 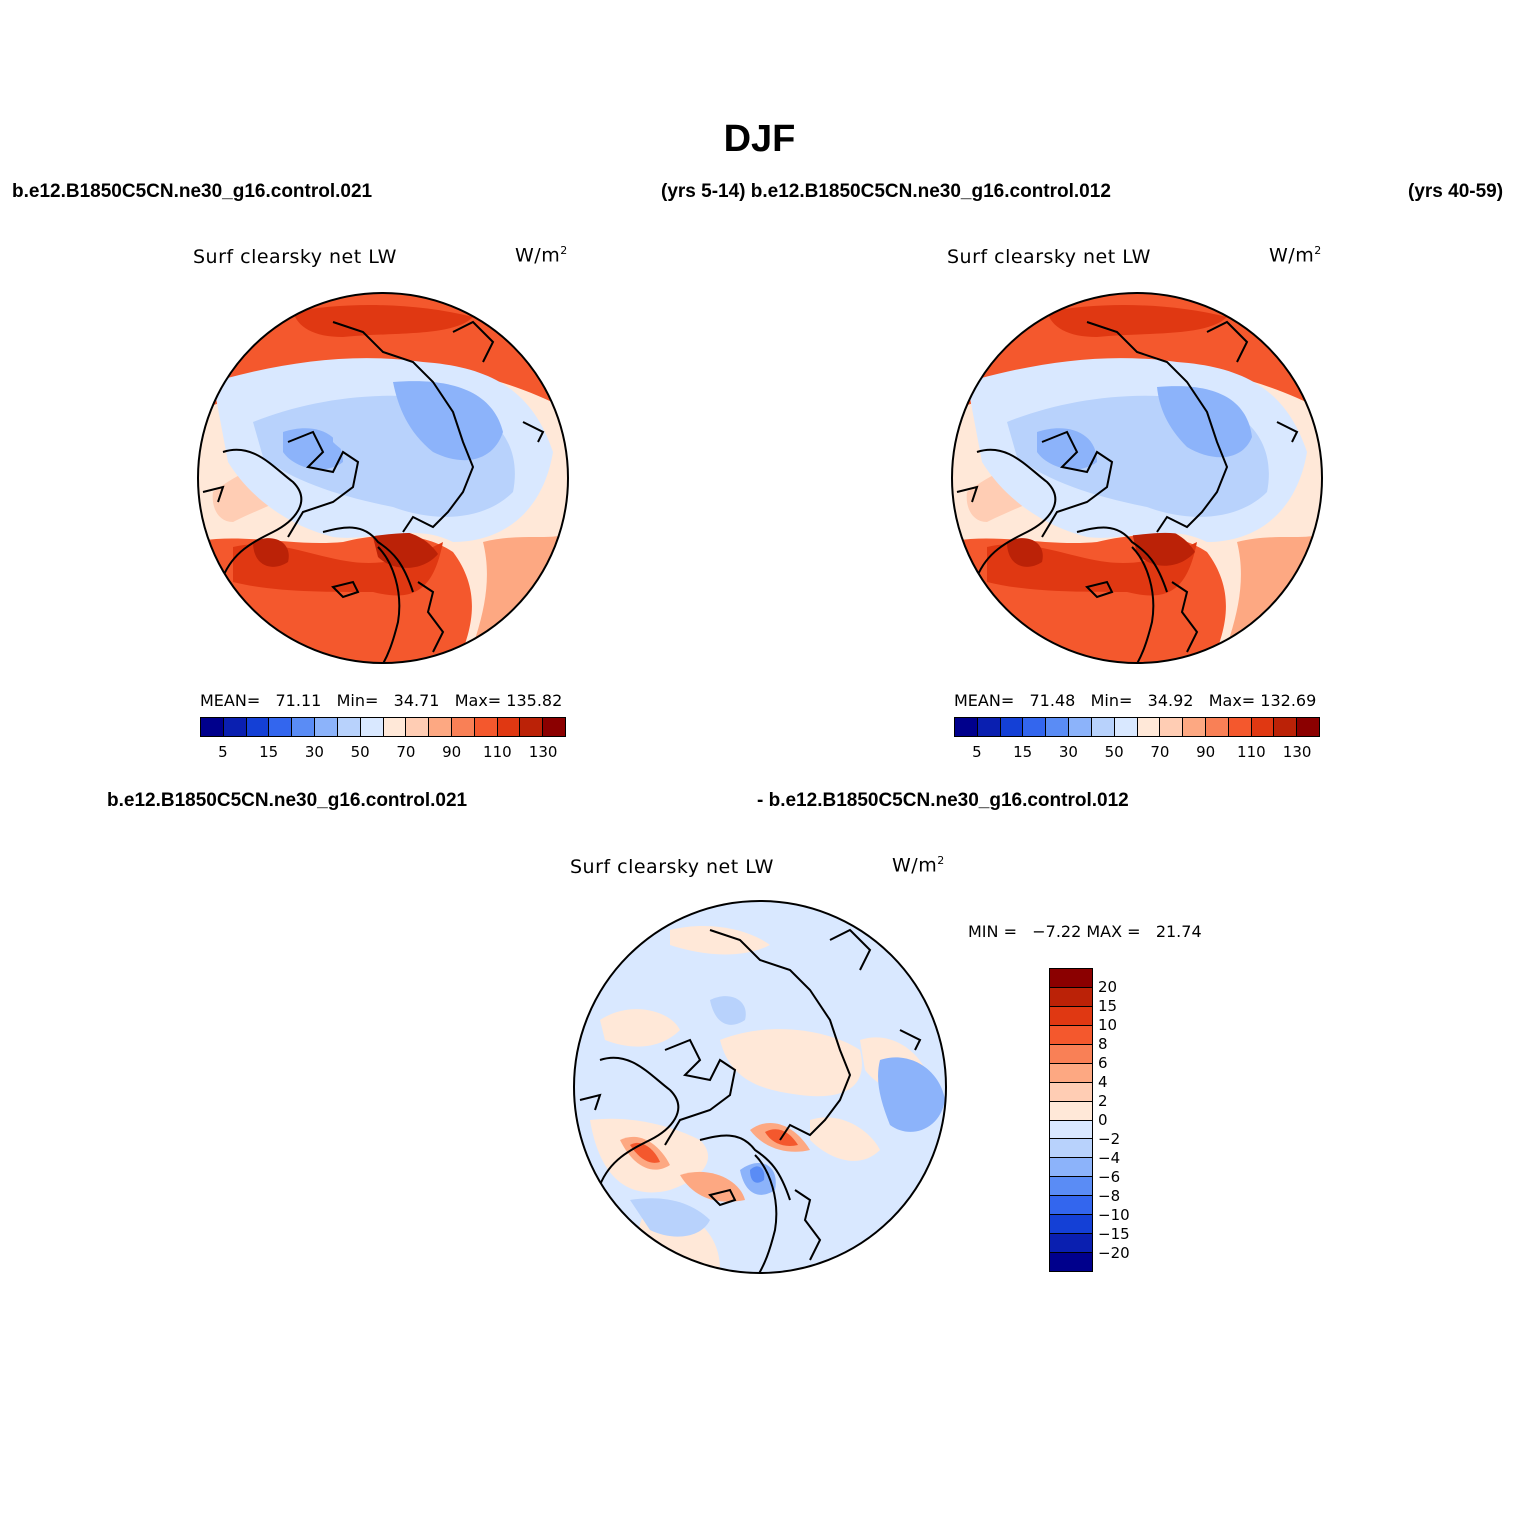 What do you see at coordinates (541, 255) in the screenshot?
I see `panel1-units: W/m2` at bounding box center [541, 255].